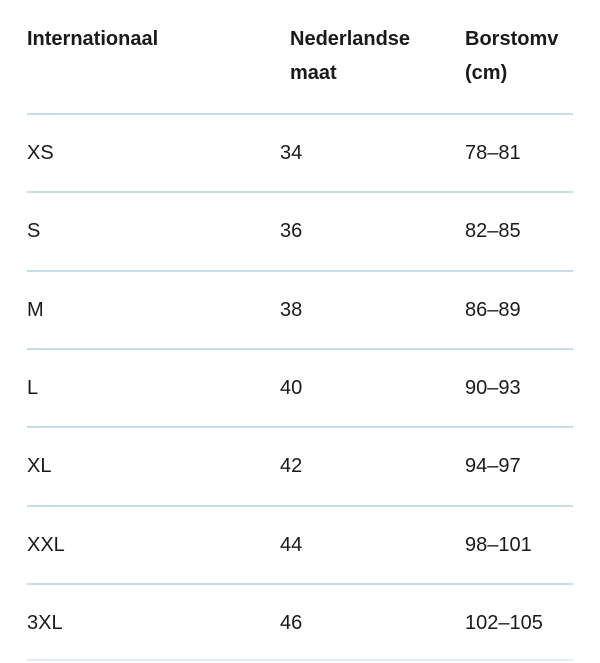 Image resolution: width=600 pixels, height=663 pixels. I want to click on table-row: 3XL 46 102–105, so click(300, 624).